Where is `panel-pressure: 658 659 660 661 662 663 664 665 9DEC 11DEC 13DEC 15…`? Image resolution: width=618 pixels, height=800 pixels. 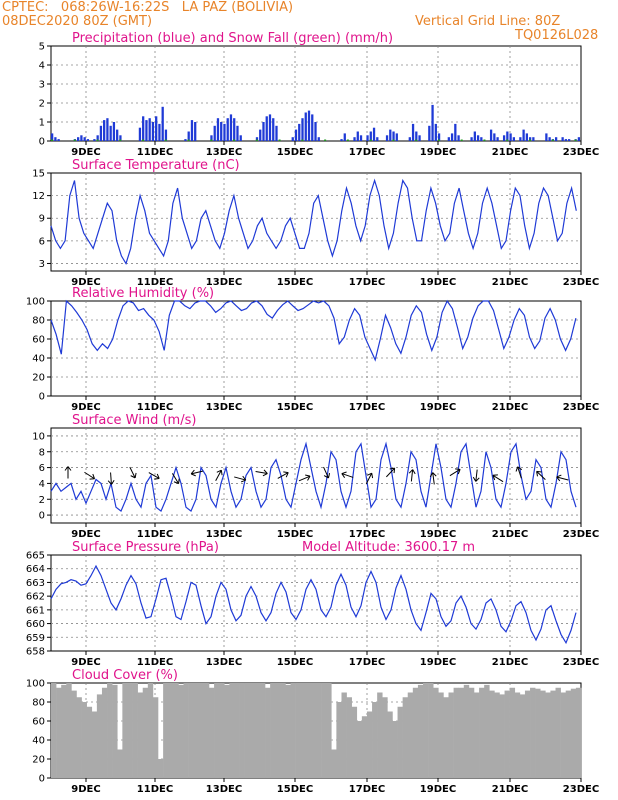
panel-pressure: 658 659 660 661 662 663 664 665 9DEC 11DEC 13DEC 15… is located at coordinates (312, 604).